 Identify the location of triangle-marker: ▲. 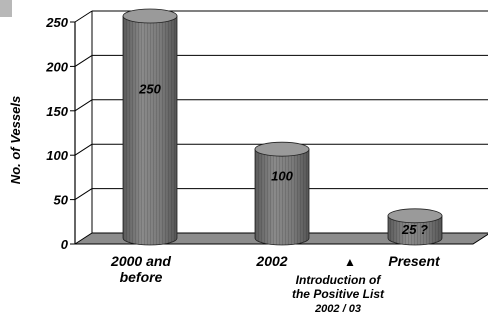
(350, 262).